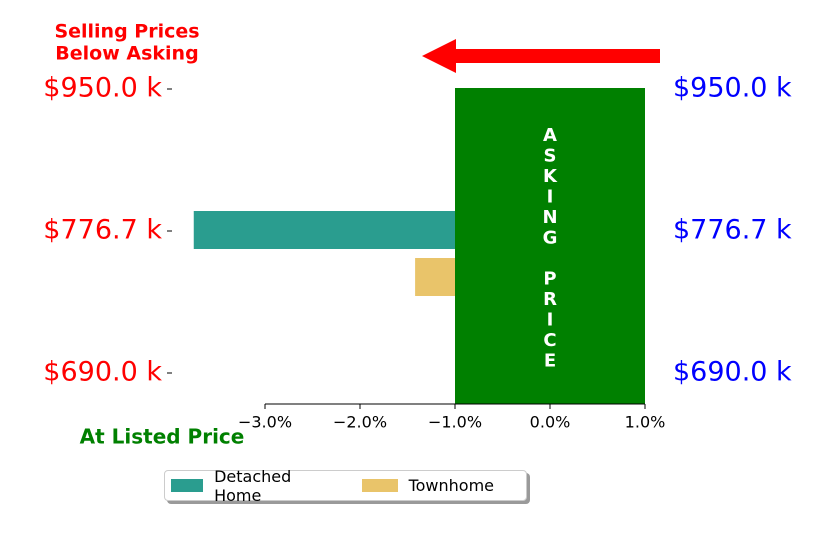  What do you see at coordinates (360, 422) in the screenshot?
I see `x-tick-label-1: −2.0%` at bounding box center [360, 422].